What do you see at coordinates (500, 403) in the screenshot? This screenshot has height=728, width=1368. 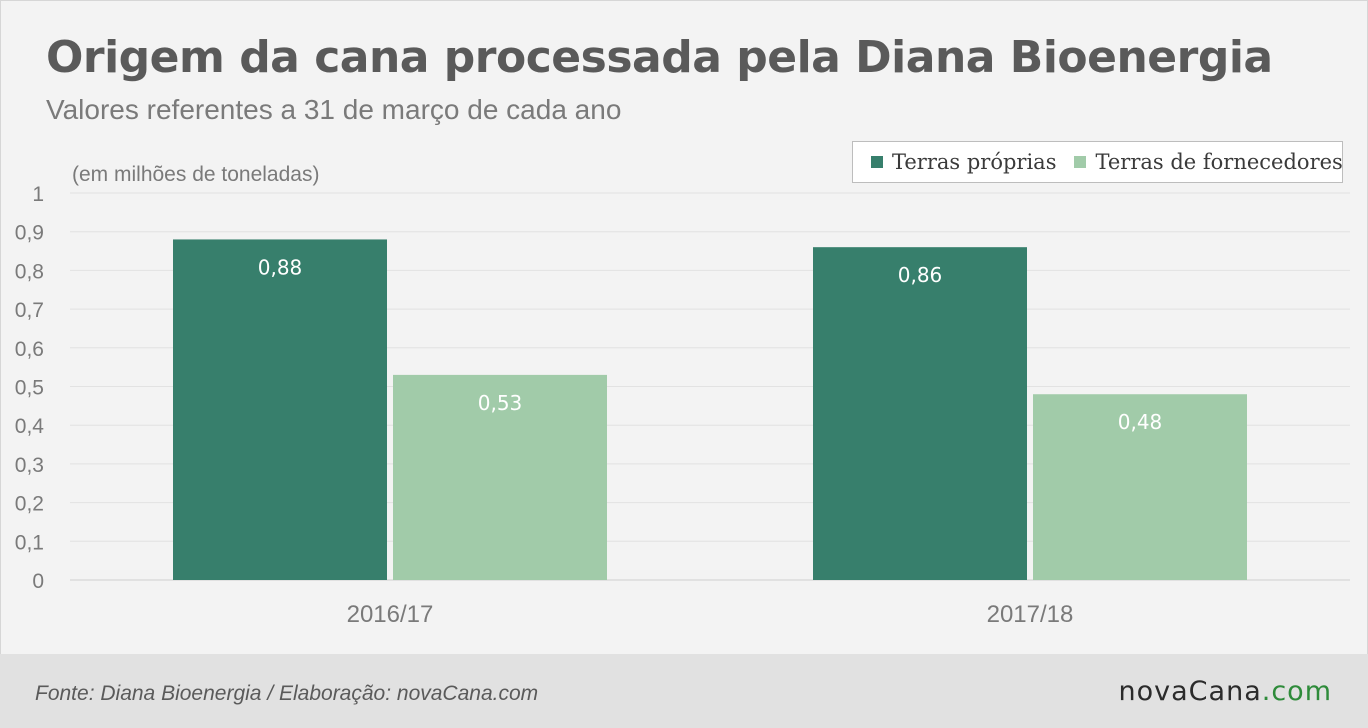 I see `bar-value-label: 0,53` at bounding box center [500, 403].